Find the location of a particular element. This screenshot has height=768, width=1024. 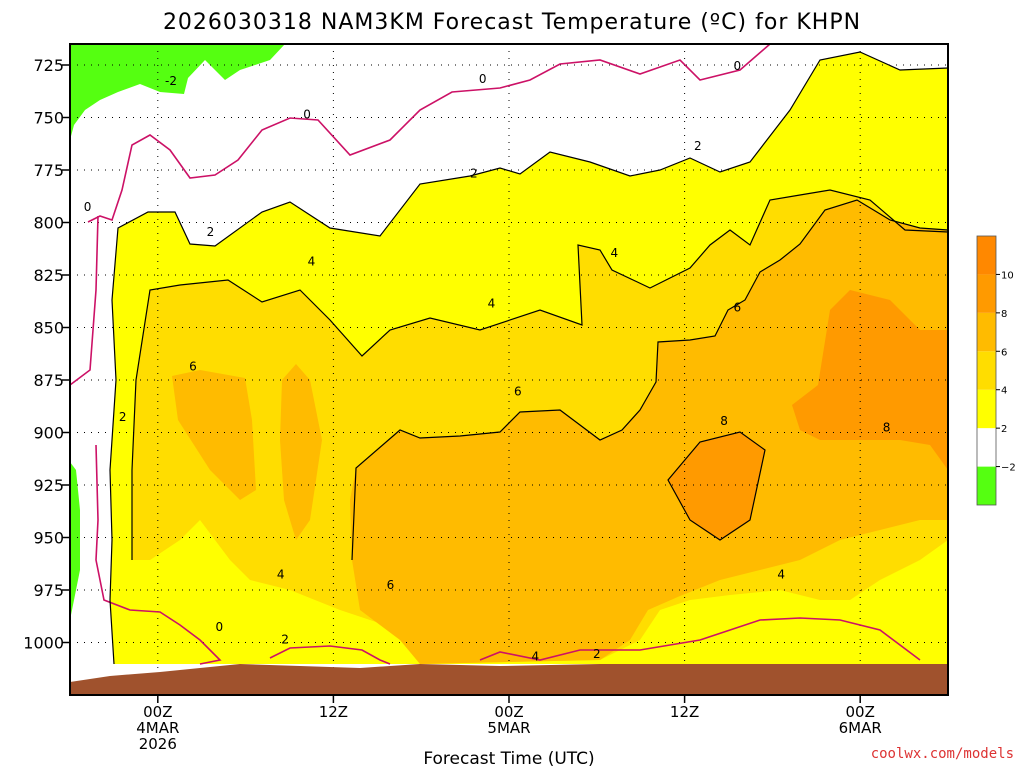

ground-surface is located at coordinates (509, 679).